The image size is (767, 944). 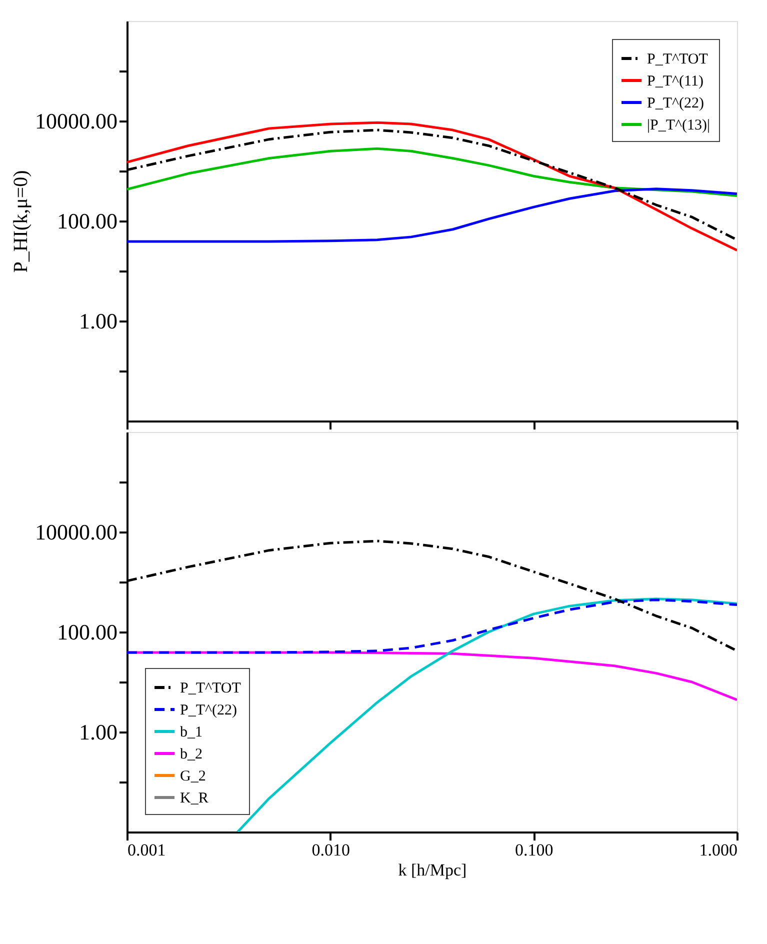 I want to click on legend-label: G_2, so click(x=193, y=776).